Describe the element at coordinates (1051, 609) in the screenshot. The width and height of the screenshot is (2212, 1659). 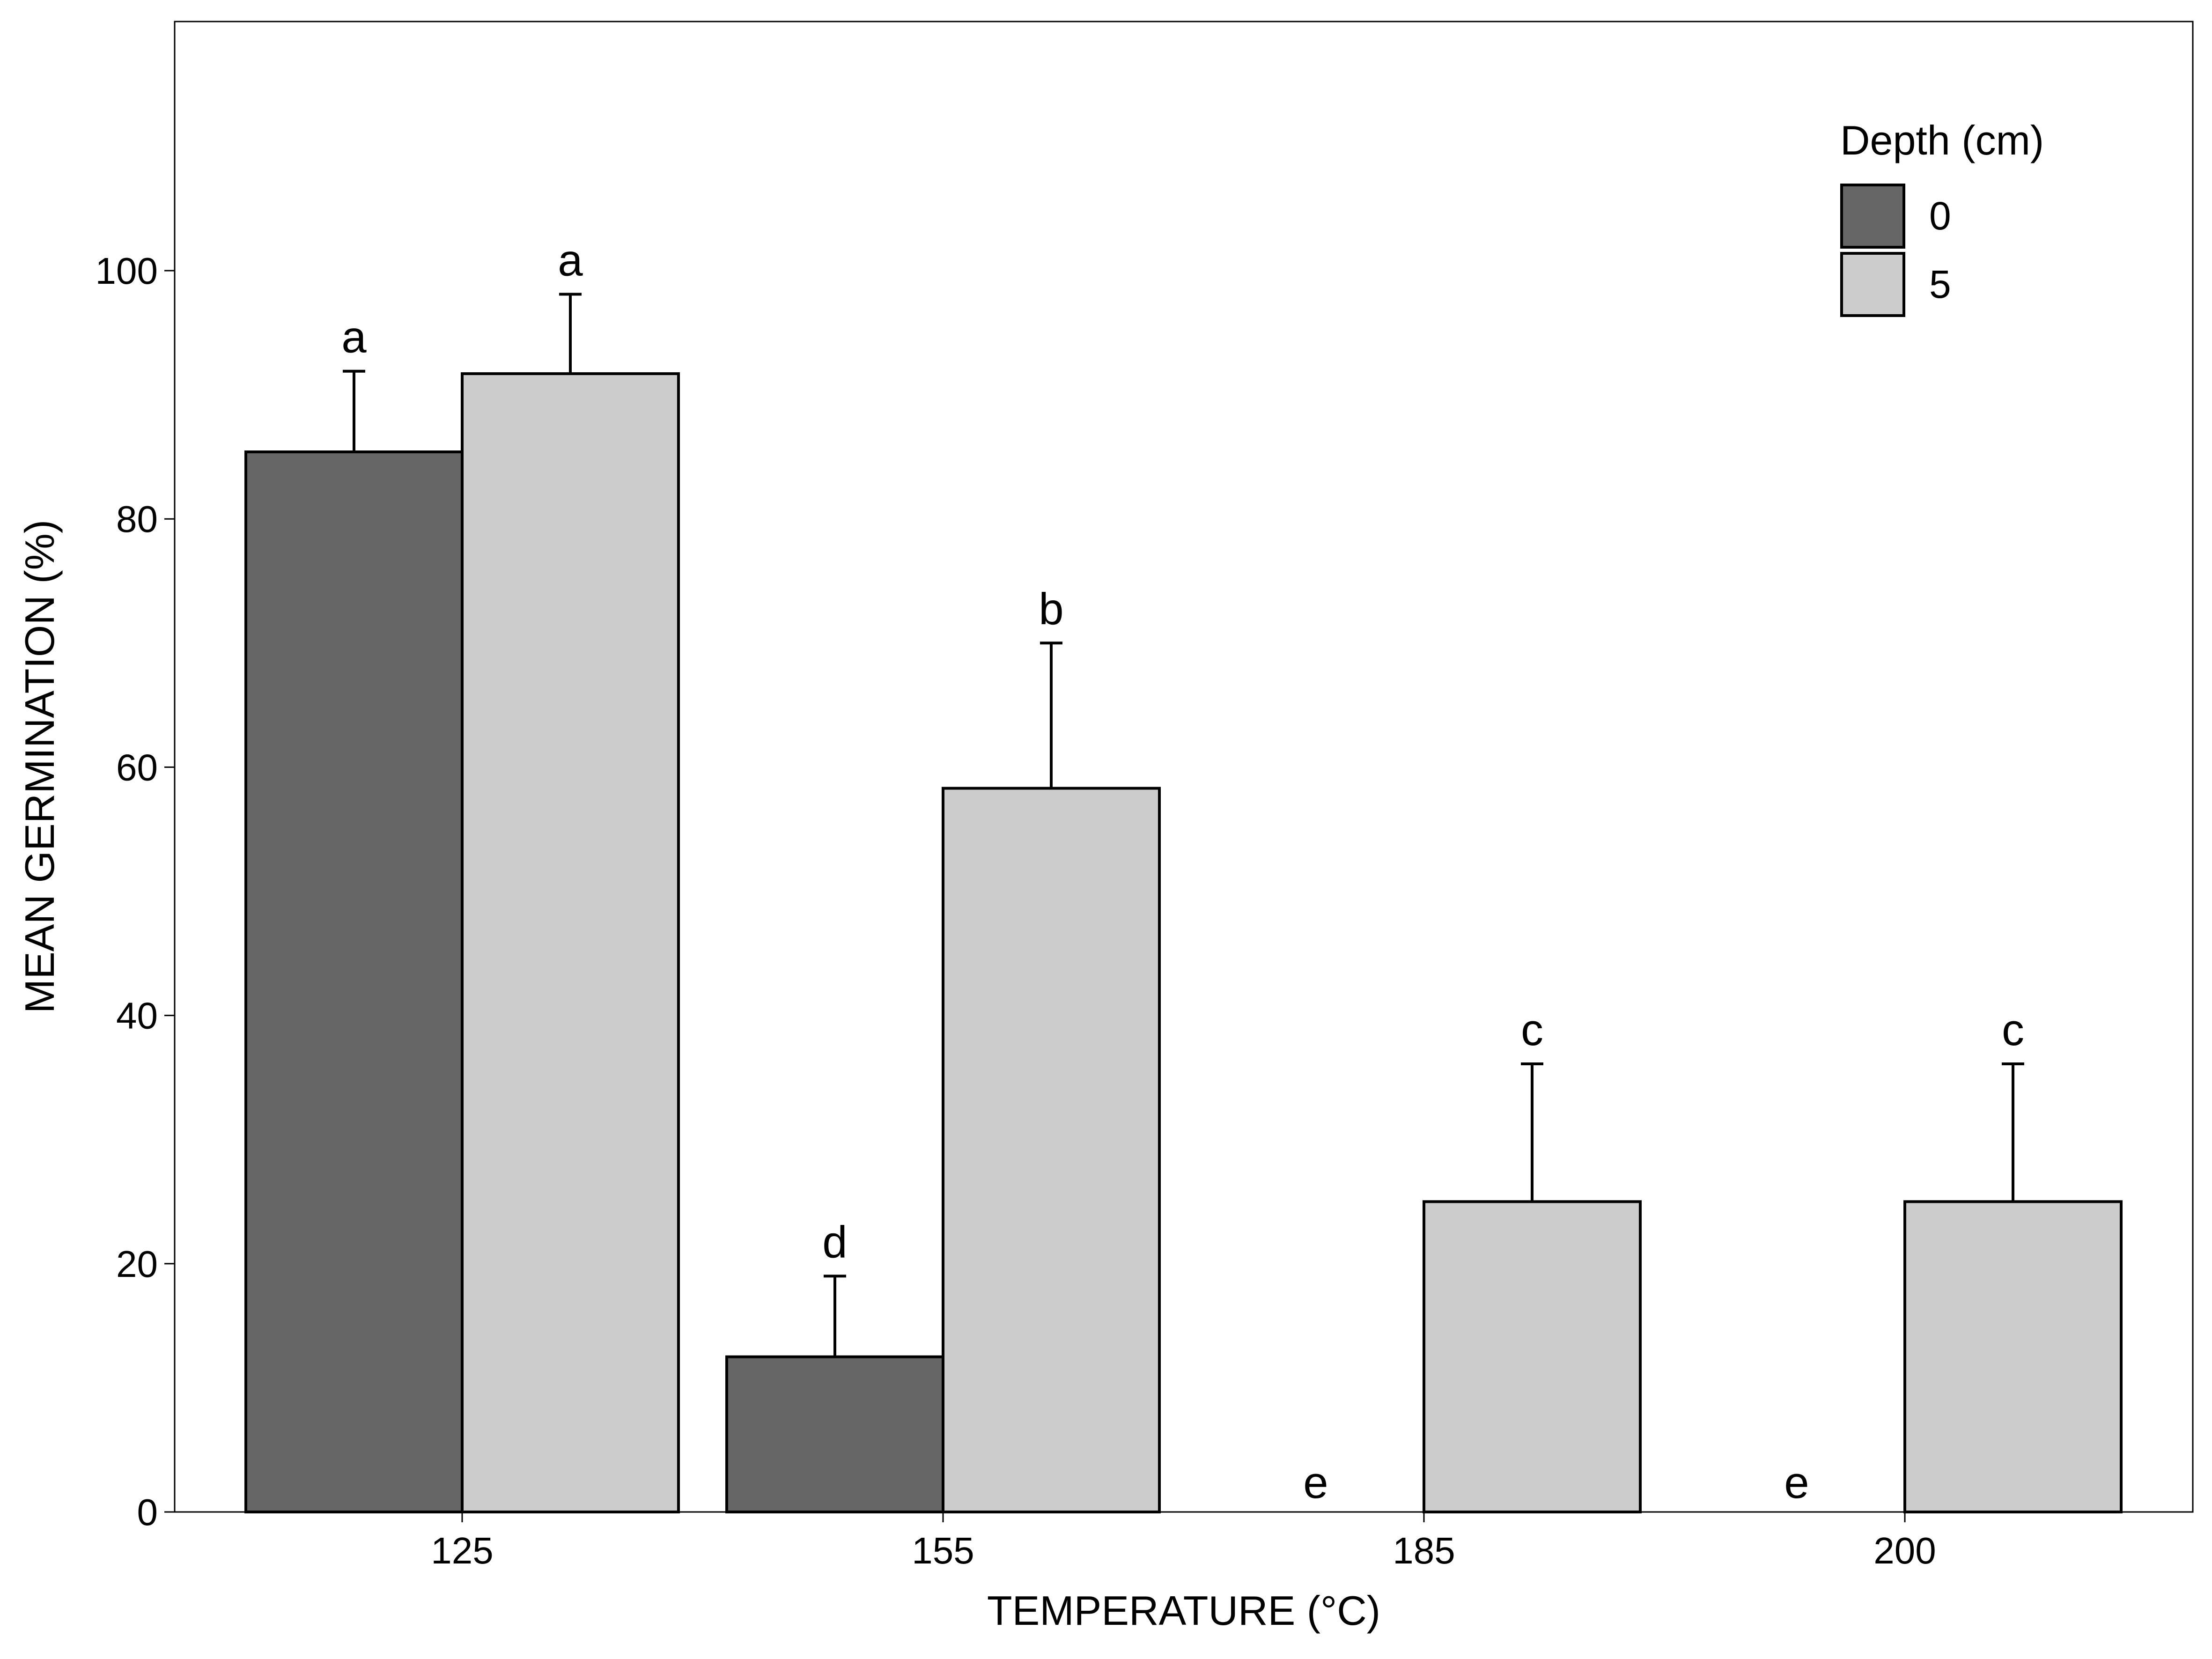
I see `significance-letter: b` at that location.